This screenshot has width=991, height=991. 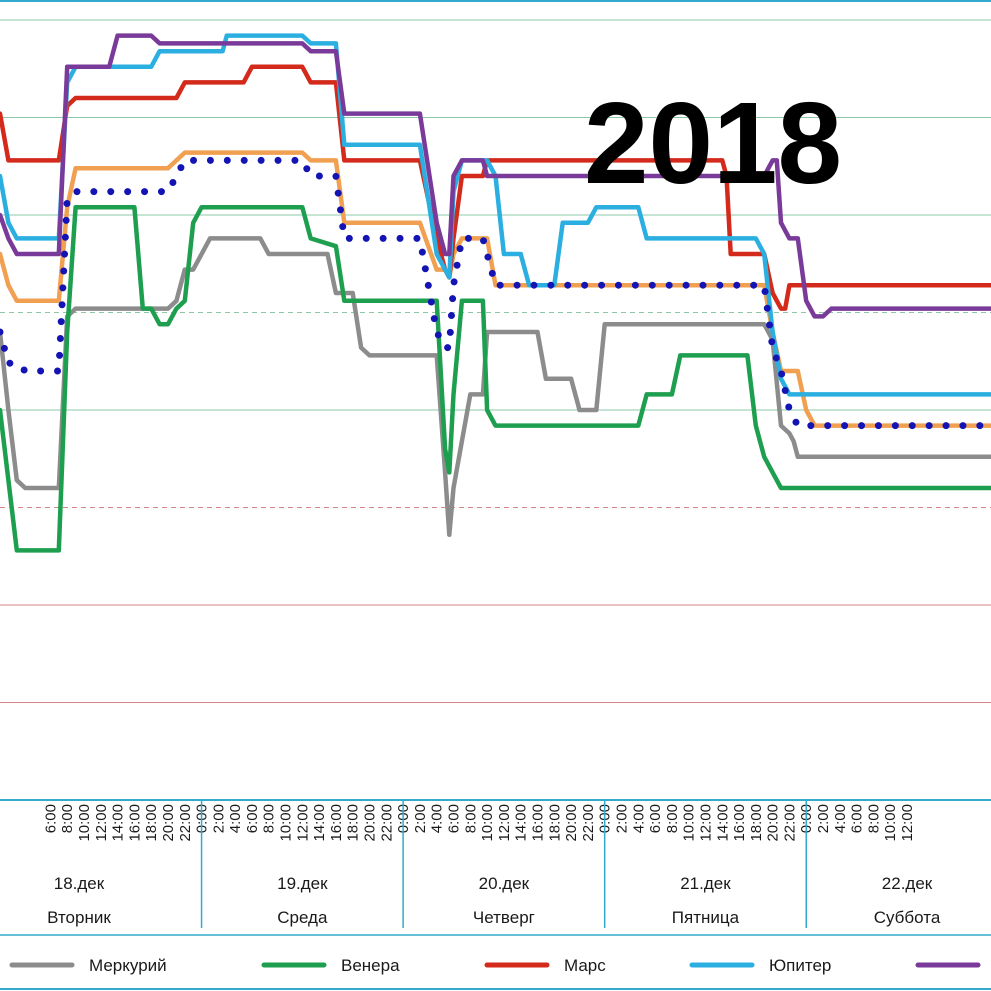 What do you see at coordinates (79, 917) in the screenshot?
I see `day-weekday-label: Вторник` at bounding box center [79, 917].